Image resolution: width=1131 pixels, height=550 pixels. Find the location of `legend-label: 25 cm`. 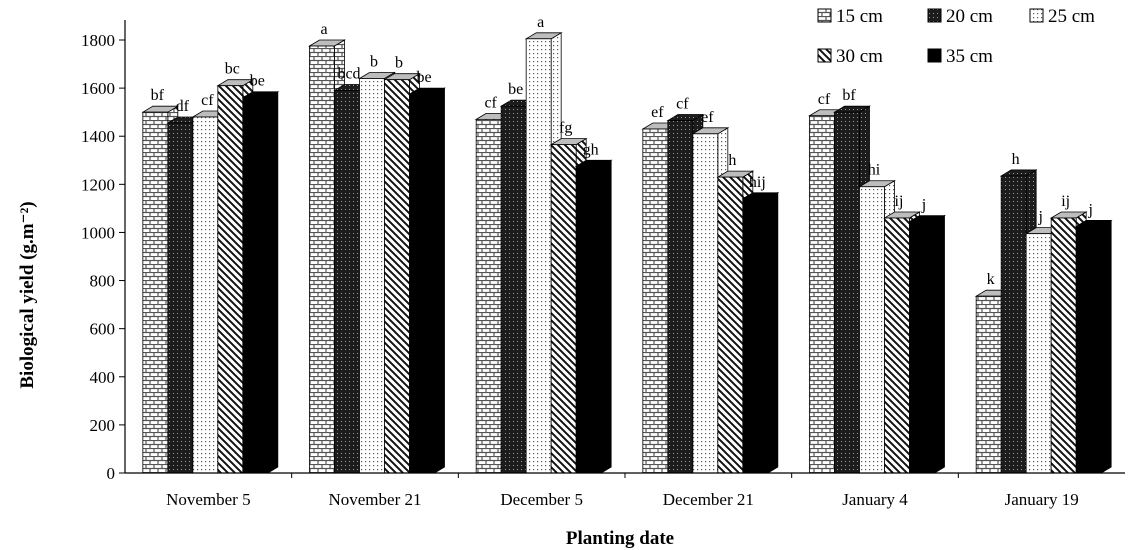

legend-label: 25 cm is located at coordinates (1071, 16).